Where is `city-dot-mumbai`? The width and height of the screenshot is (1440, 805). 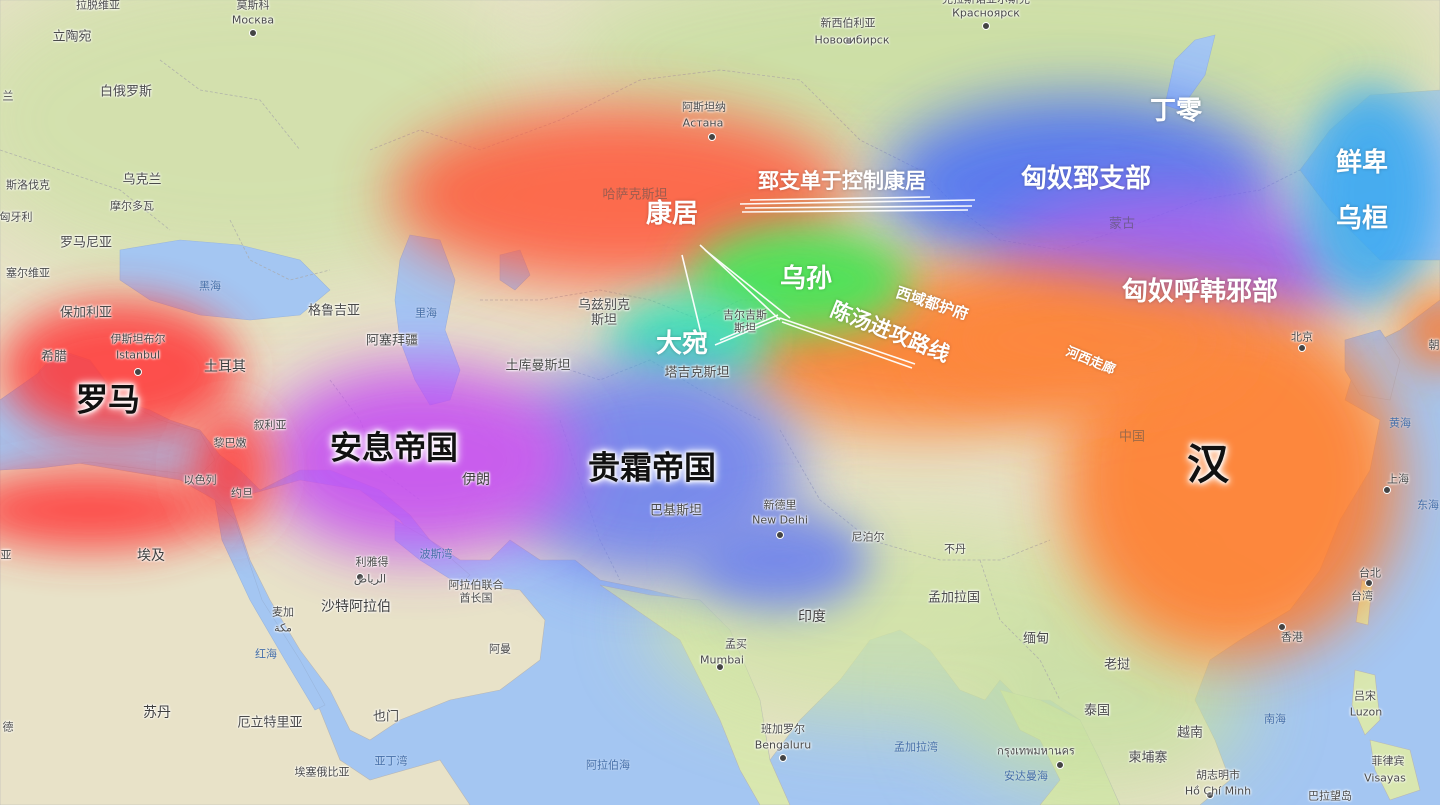 city-dot-mumbai is located at coordinates (720, 667).